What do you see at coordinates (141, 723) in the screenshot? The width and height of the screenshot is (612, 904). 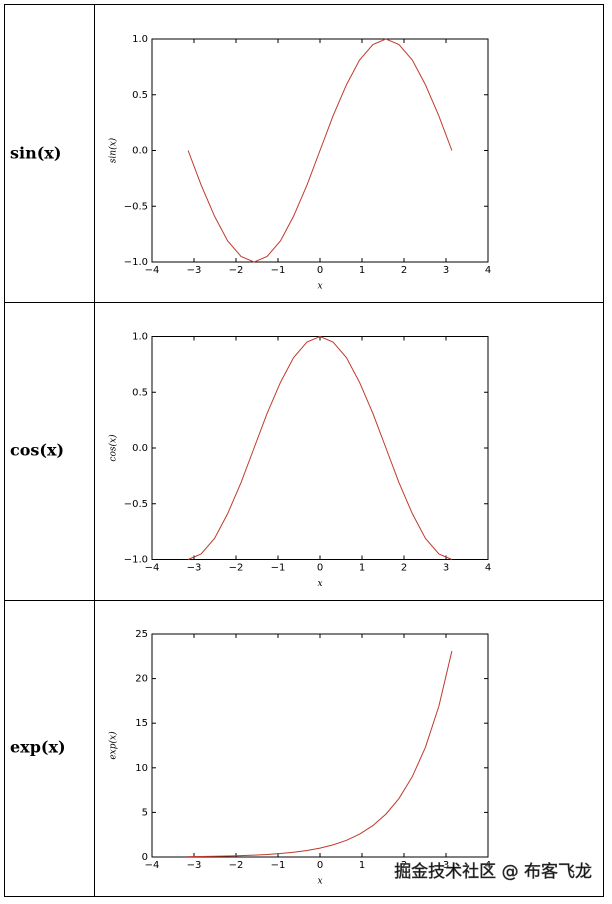 I see `y-tick-label: 15` at bounding box center [141, 723].